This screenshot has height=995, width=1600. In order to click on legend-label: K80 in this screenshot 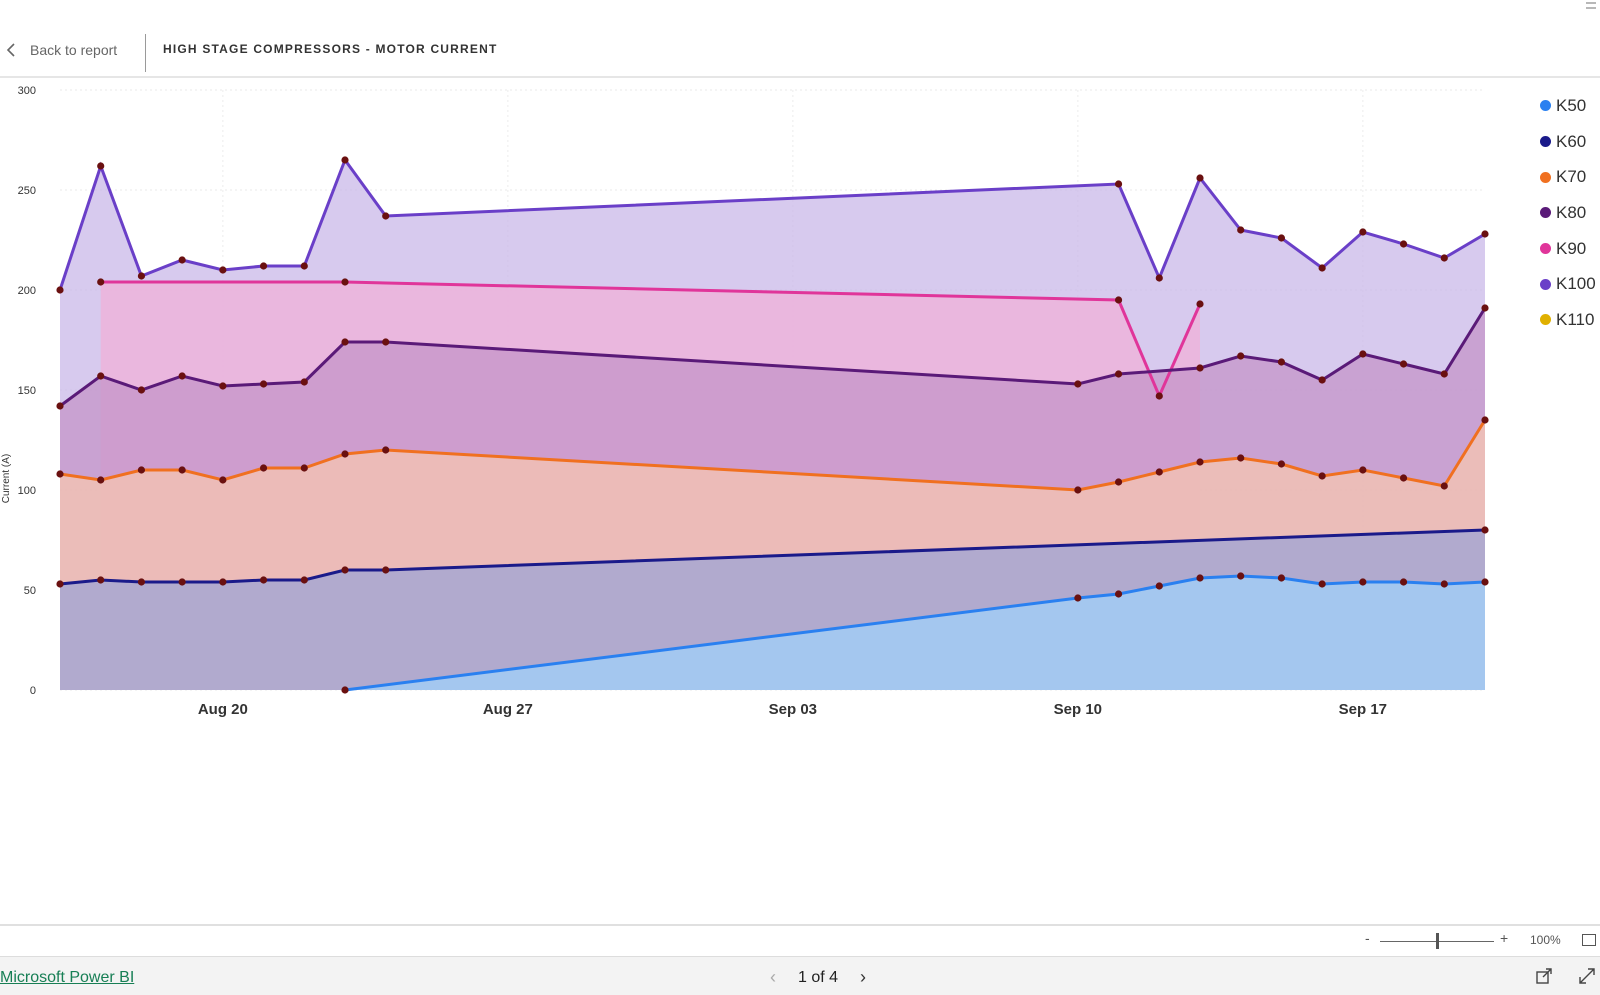, I will do `click(1571, 212)`.